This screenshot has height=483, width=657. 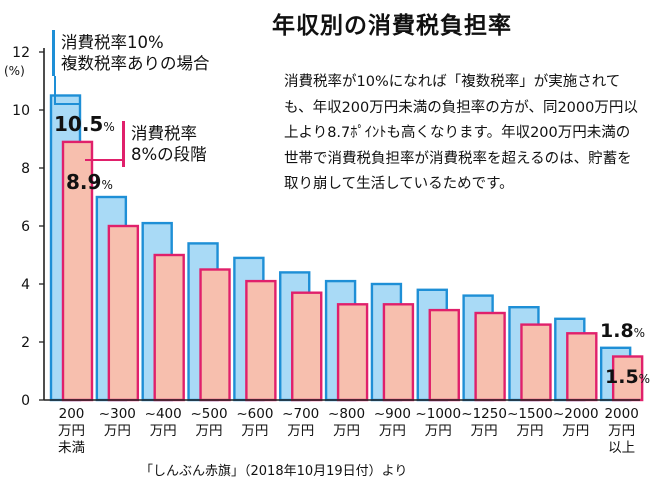 What do you see at coordinates (254, 414) in the screenshot?
I see `x-tick-label: ~600` at bounding box center [254, 414].